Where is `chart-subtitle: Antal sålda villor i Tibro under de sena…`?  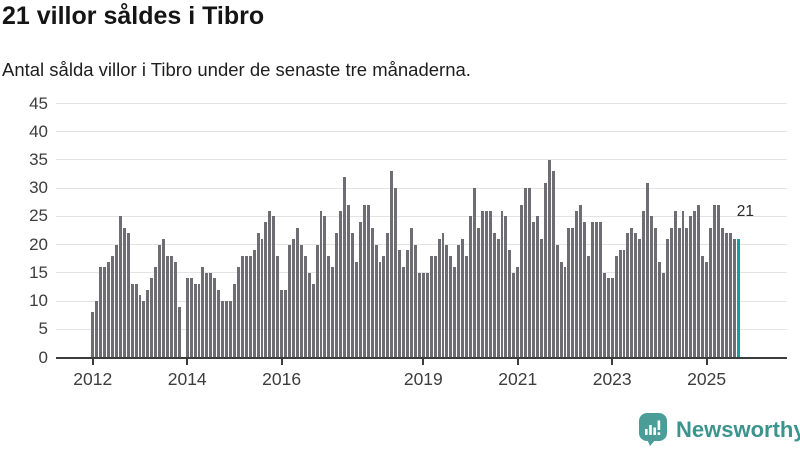
chart-subtitle: Antal sålda villor i Tibro under de sena… is located at coordinates (236, 69).